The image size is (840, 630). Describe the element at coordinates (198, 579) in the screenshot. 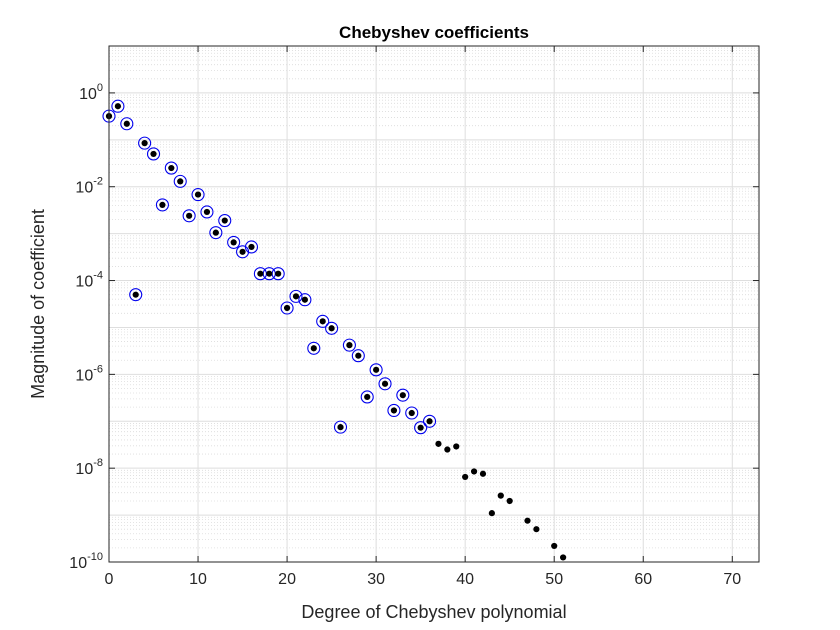

I see `x-tick-label: 10` at that location.